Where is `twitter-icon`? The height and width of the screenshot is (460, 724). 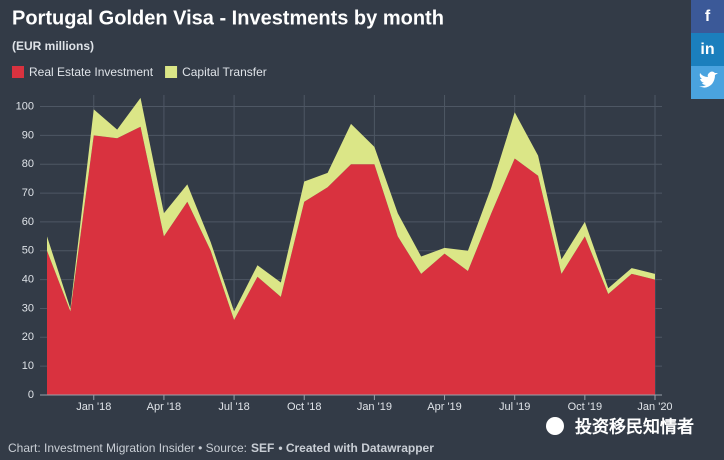 twitter-icon is located at coordinates (708, 79).